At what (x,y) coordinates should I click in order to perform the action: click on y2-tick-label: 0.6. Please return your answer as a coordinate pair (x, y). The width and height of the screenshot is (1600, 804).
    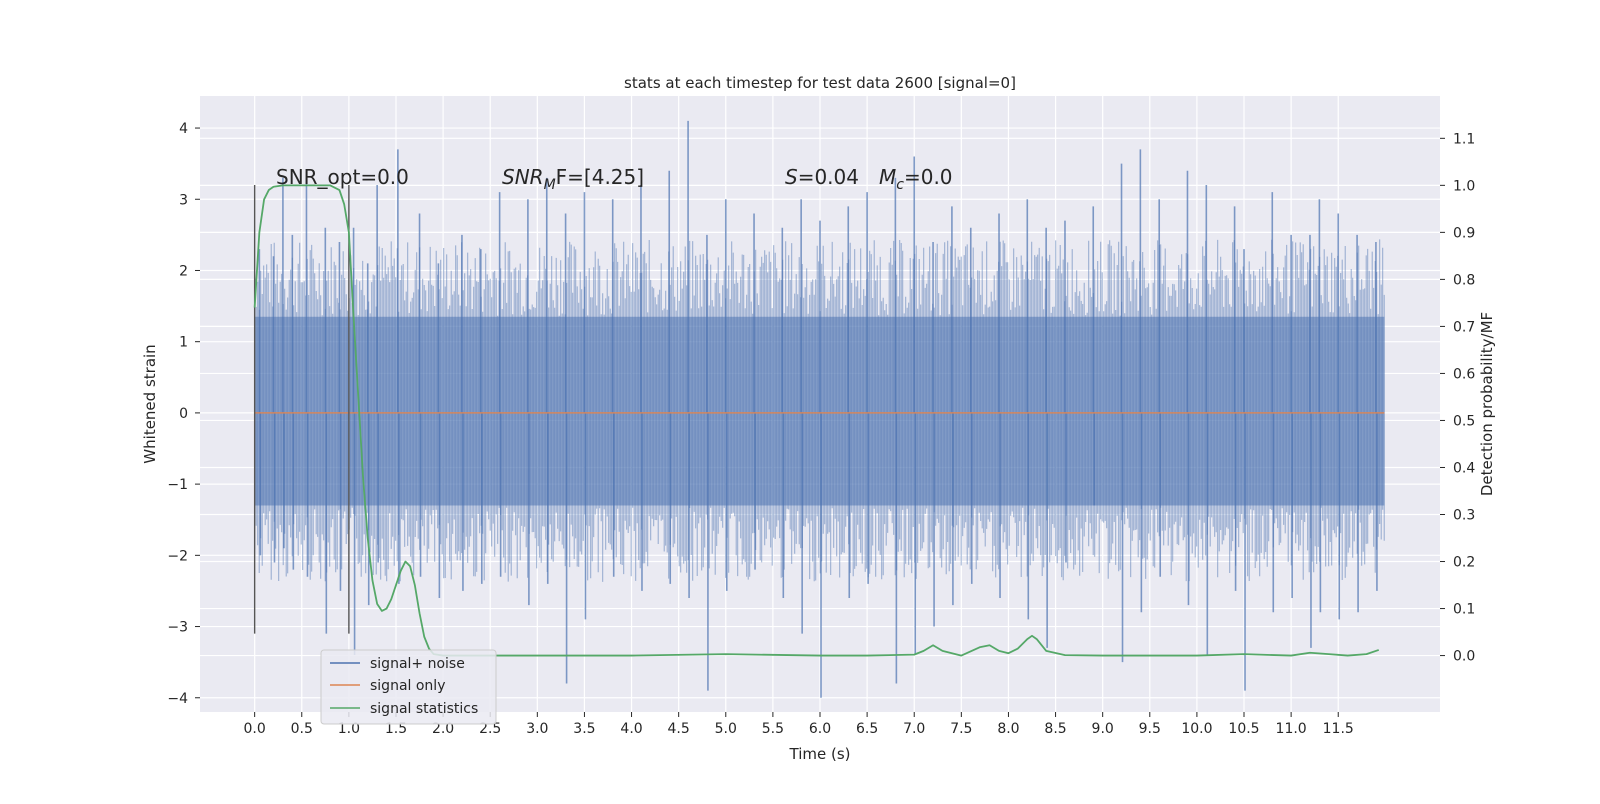
    Looking at the image, I should click on (1464, 374).